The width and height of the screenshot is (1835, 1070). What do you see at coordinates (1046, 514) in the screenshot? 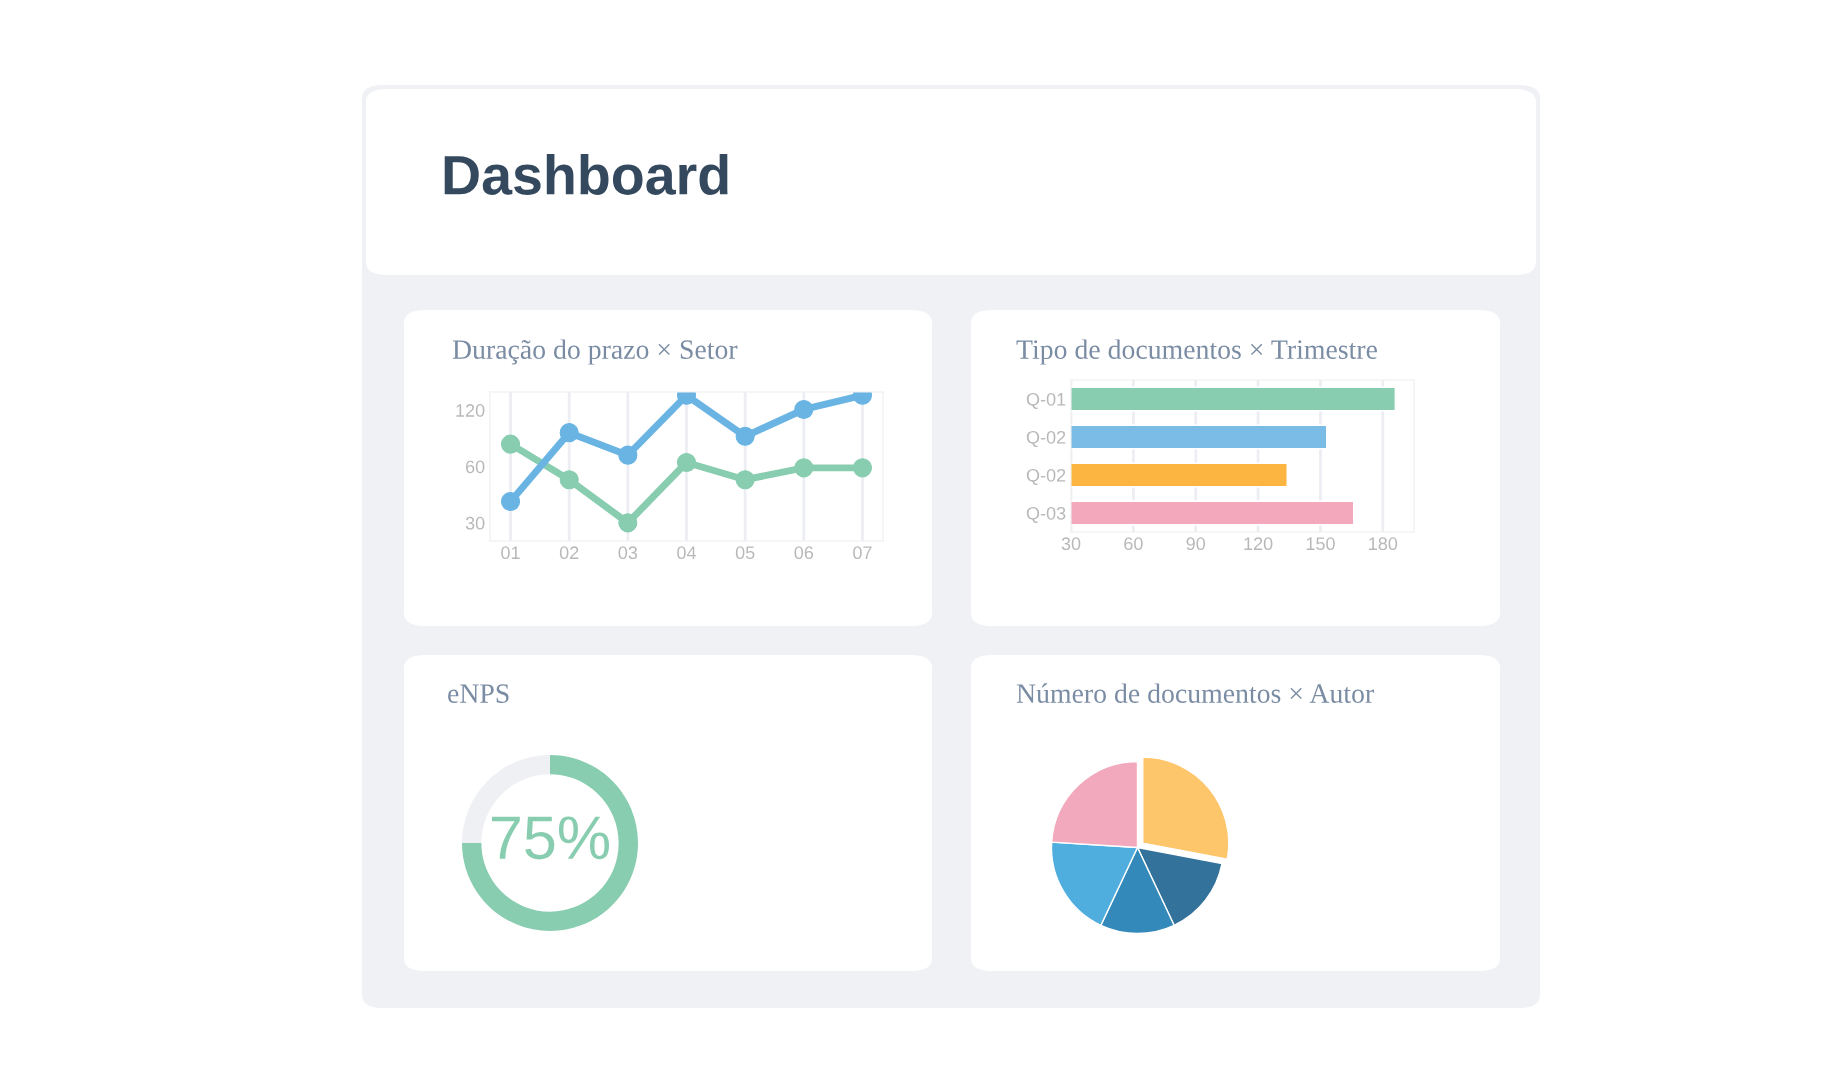
I see `y-tick-label: Q-03` at bounding box center [1046, 514].